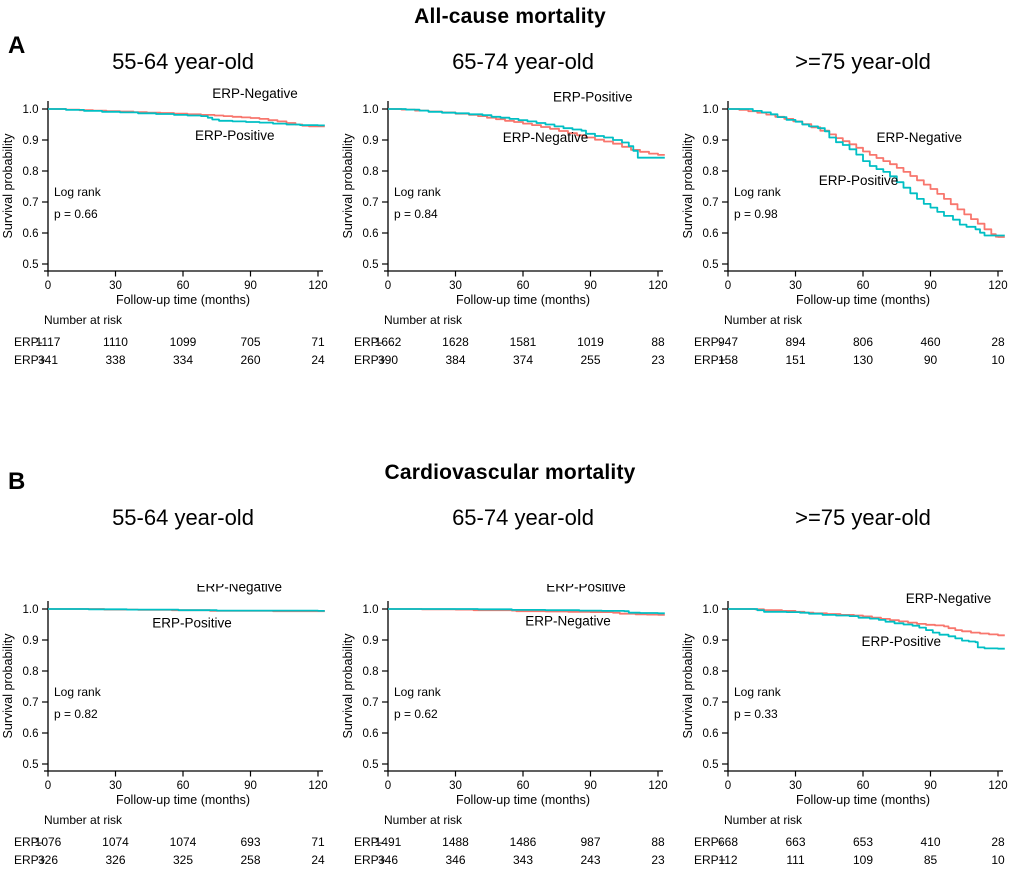  I want to click on risk-count: 346, so click(455, 860).